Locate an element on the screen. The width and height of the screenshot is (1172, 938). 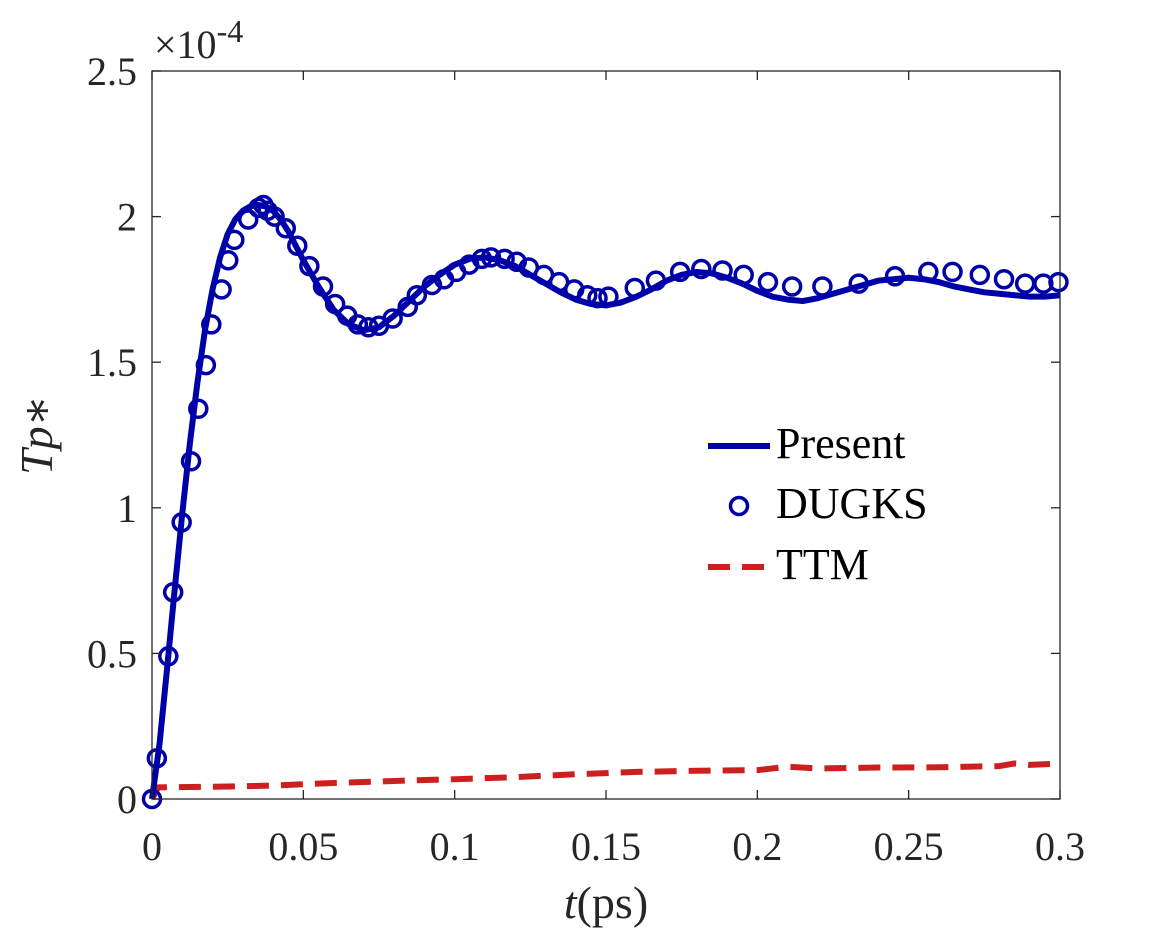
y-tick-label: 1 is located at coordinates (127, 508).